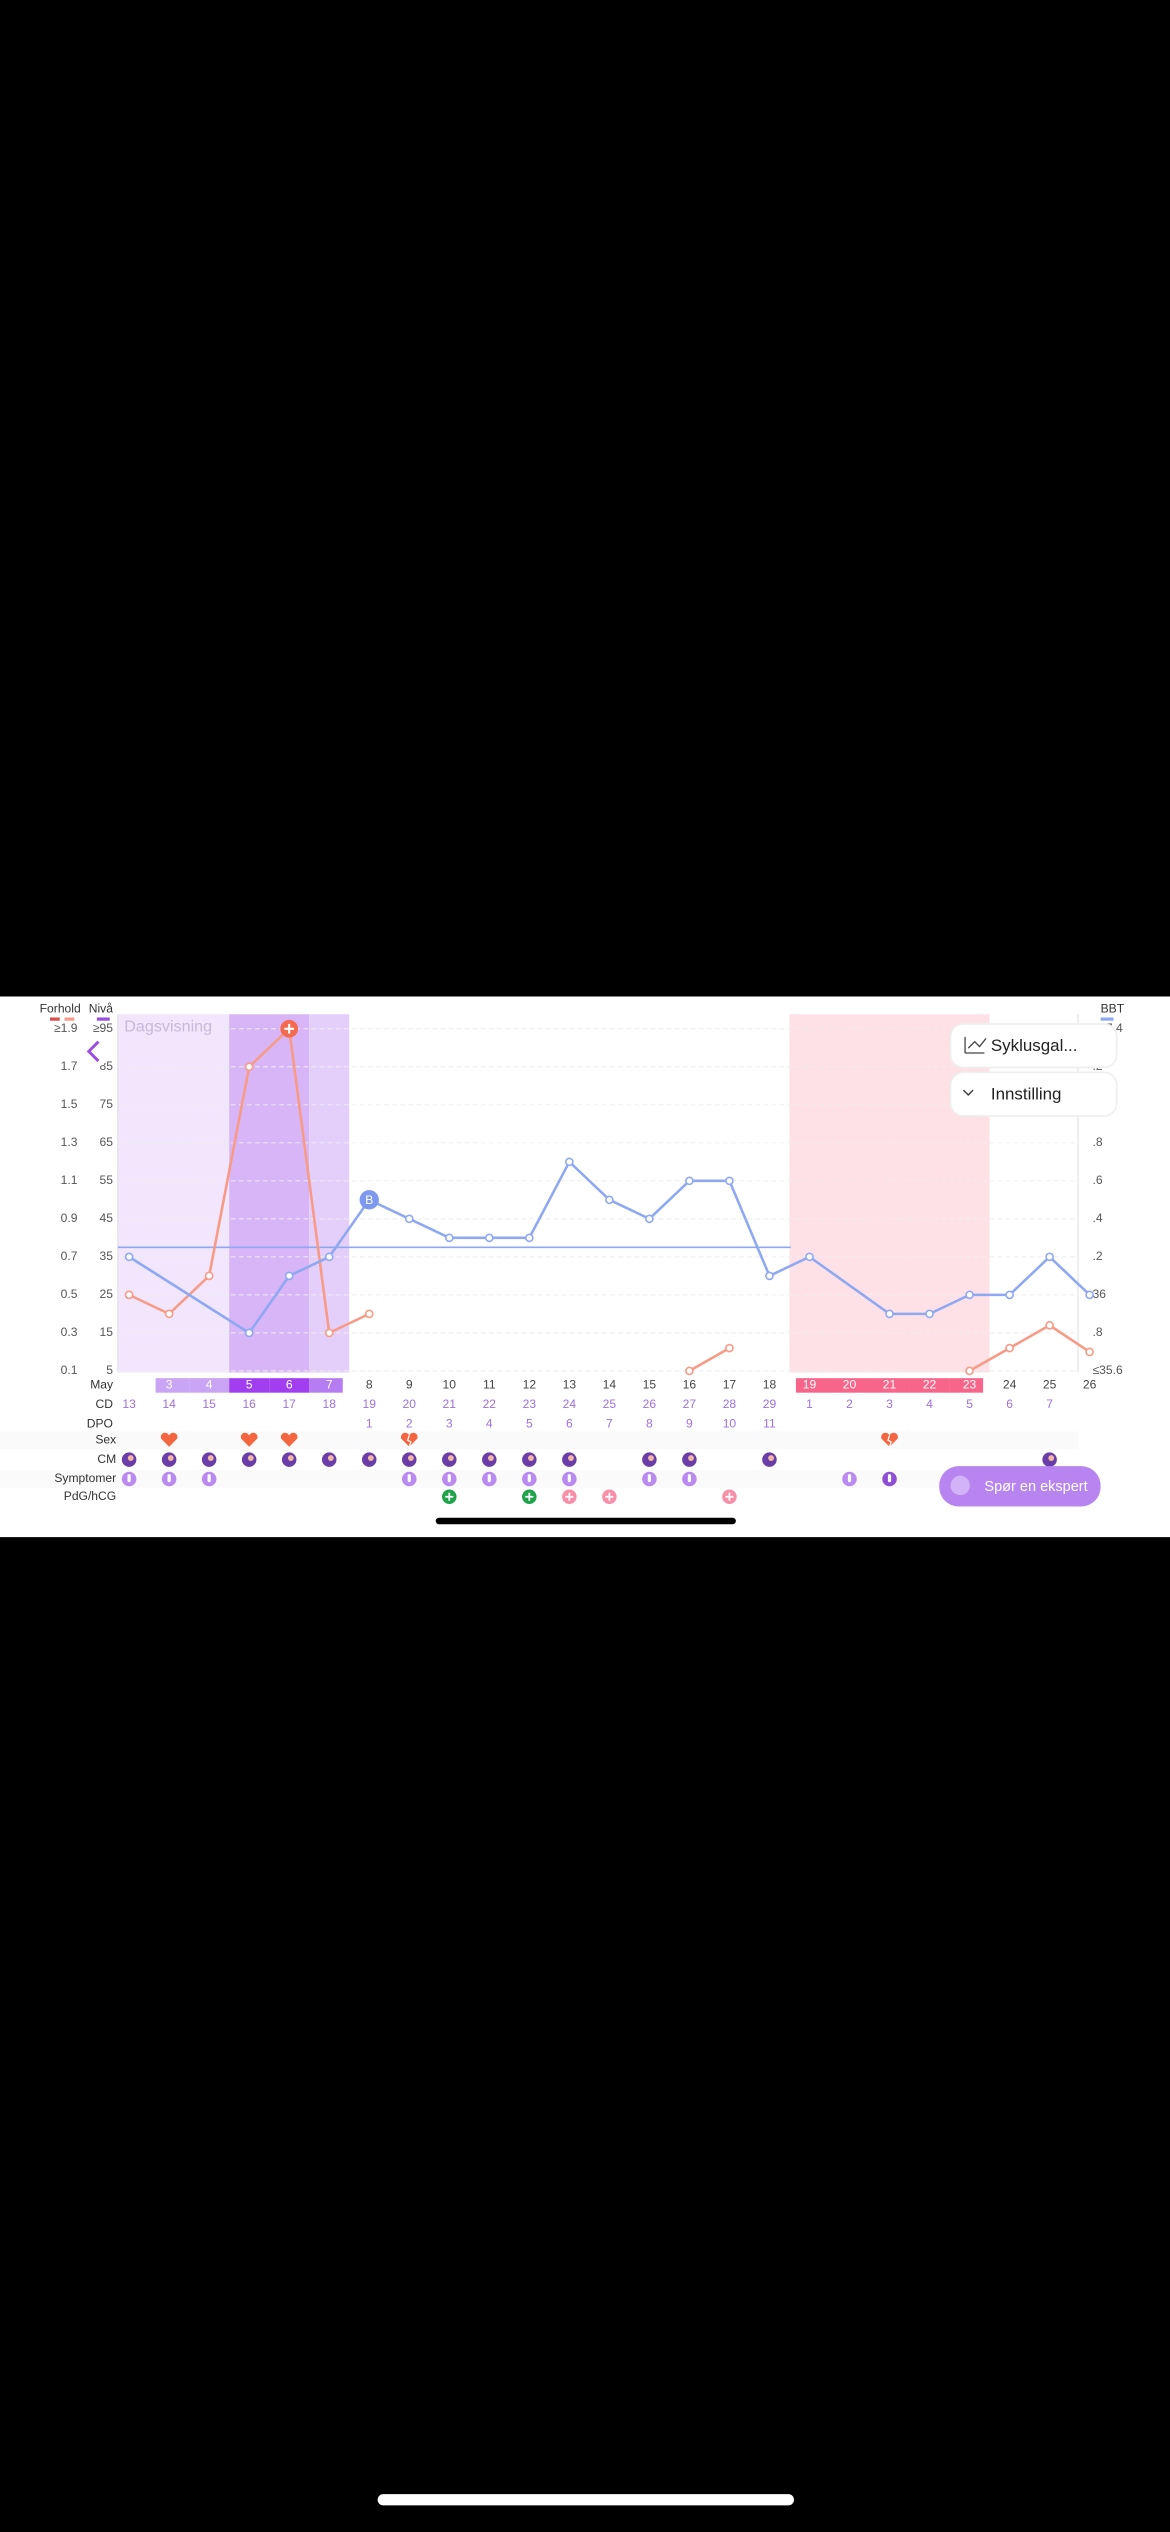  Describe the element at coordinates (609, 1247) in the screenshot. I see `series-line` at that location.